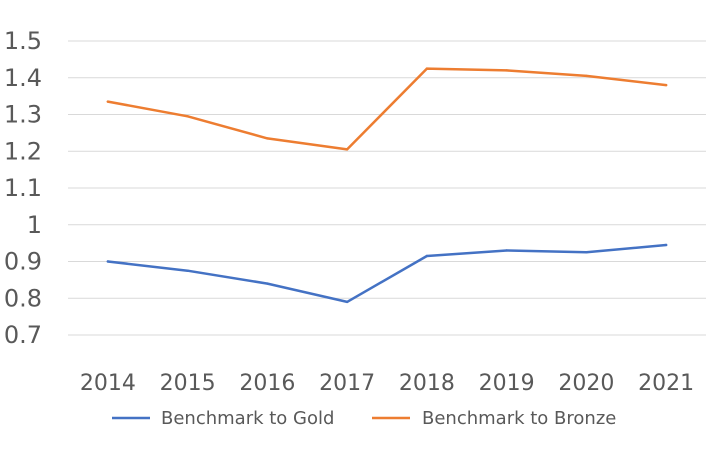 This screenshot has width=720, height=463. Describe the element at coordinates (23, 151) in the screenshot. I see `y-tick-label: 1.2` at that location.